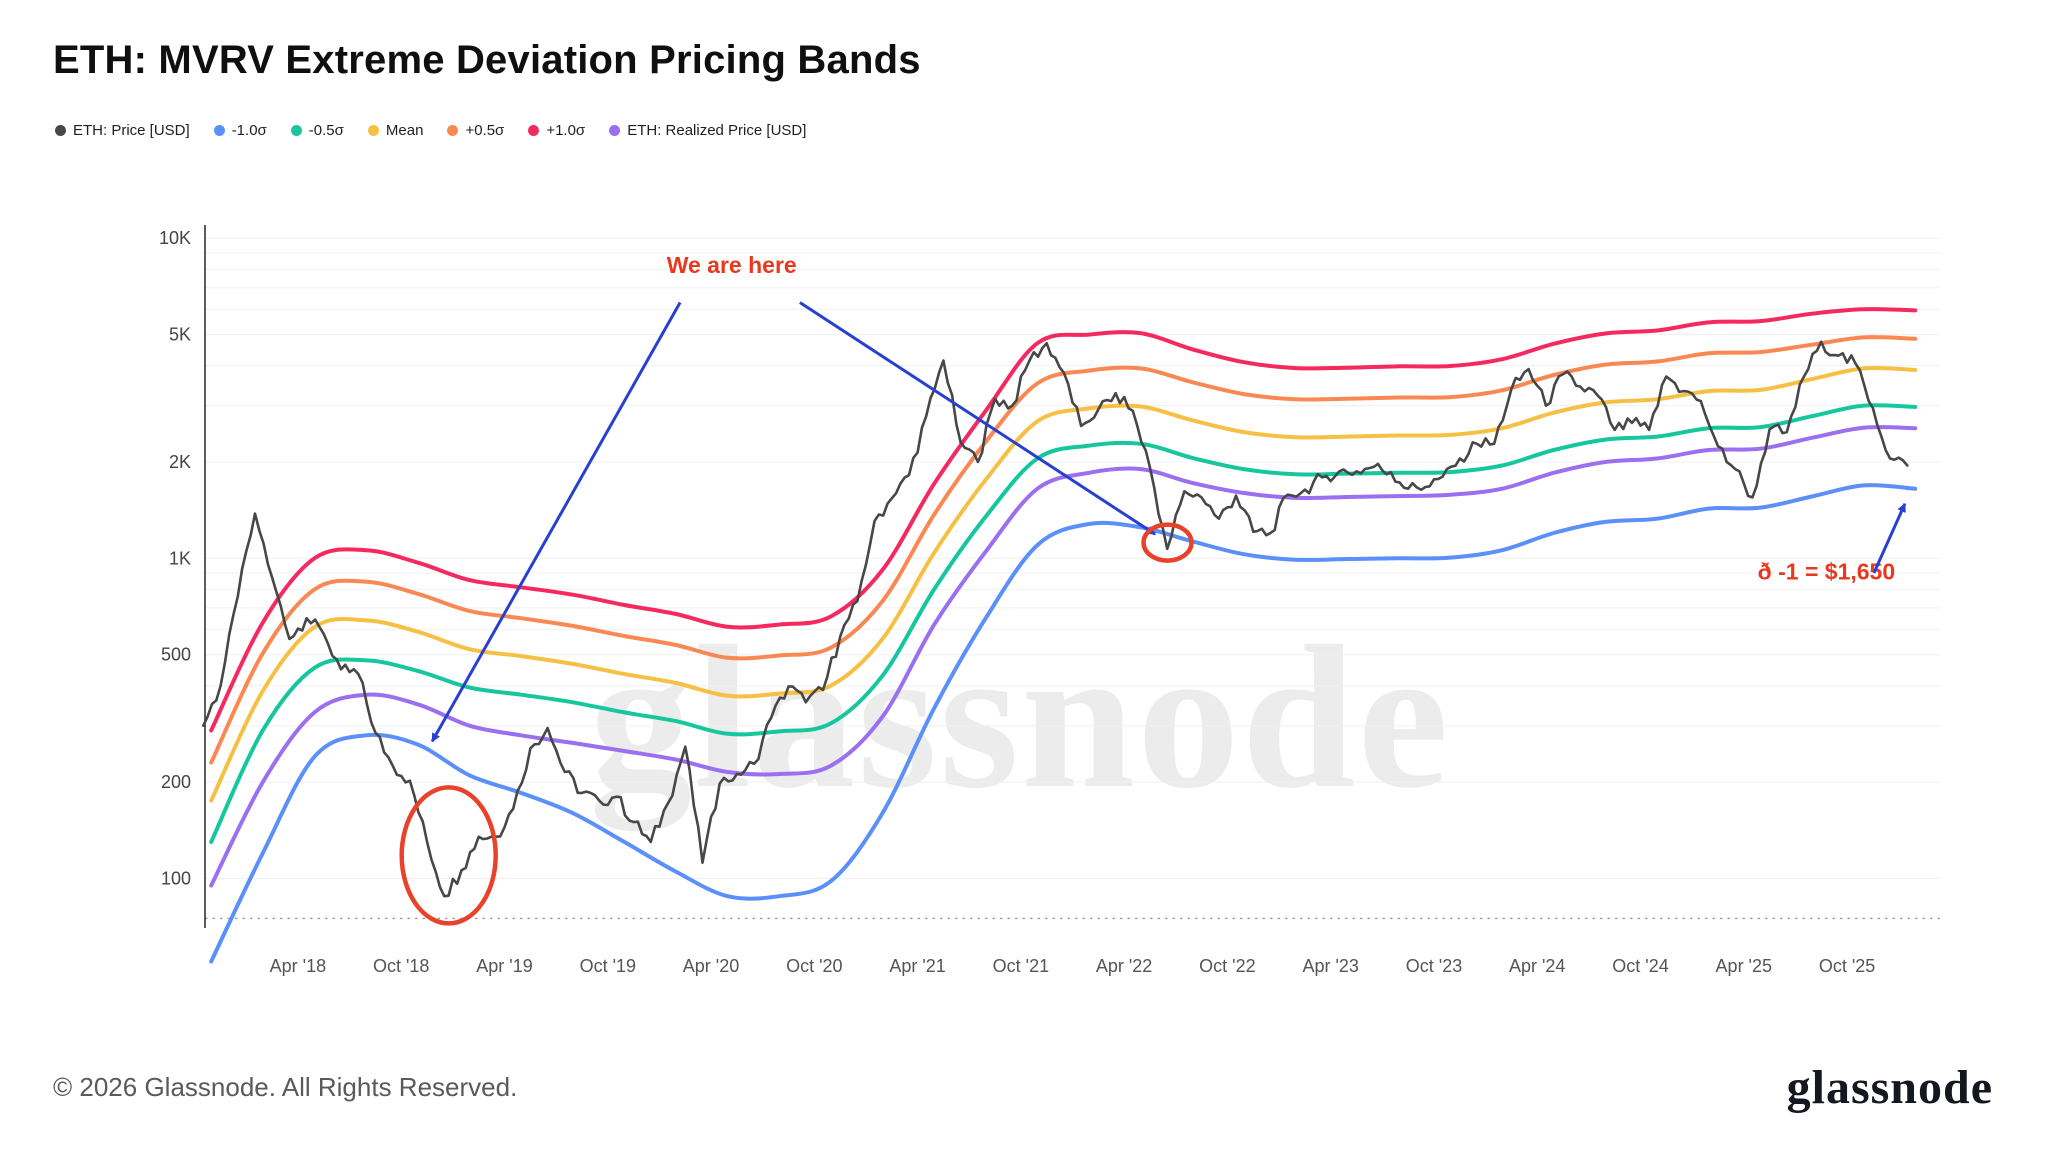 This screenshot has width=2048, height=1152. Describe the element at coordinates (1744, 966) in the screenshot. I see `x-tick: Apr '25` at that location.